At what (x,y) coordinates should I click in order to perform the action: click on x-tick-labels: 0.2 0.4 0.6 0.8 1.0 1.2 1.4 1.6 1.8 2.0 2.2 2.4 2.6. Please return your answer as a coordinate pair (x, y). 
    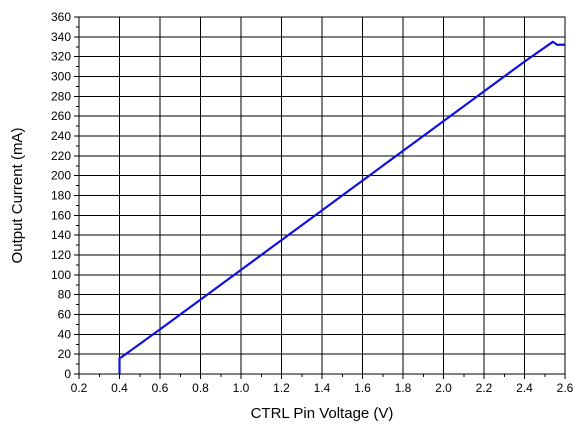
    Looking at the image, I should click on (322, 388).